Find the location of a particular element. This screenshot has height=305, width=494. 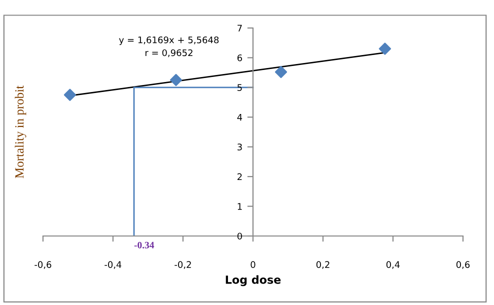

x-tick-label: -0,2 is located at coordinates (182, 265).